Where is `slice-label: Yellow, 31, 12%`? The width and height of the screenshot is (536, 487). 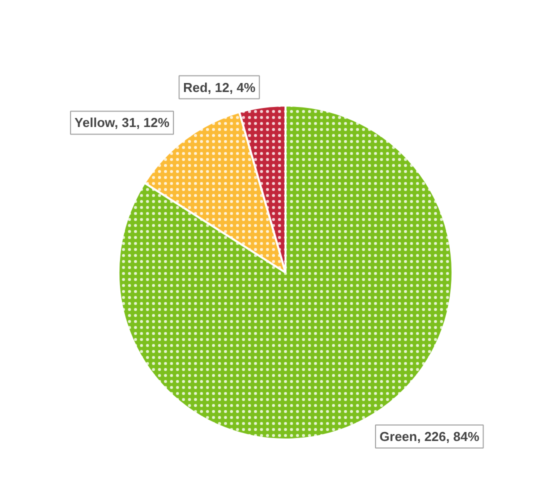 slice-label: Yellow, 31, 12% is located at coordinates (122, 122).